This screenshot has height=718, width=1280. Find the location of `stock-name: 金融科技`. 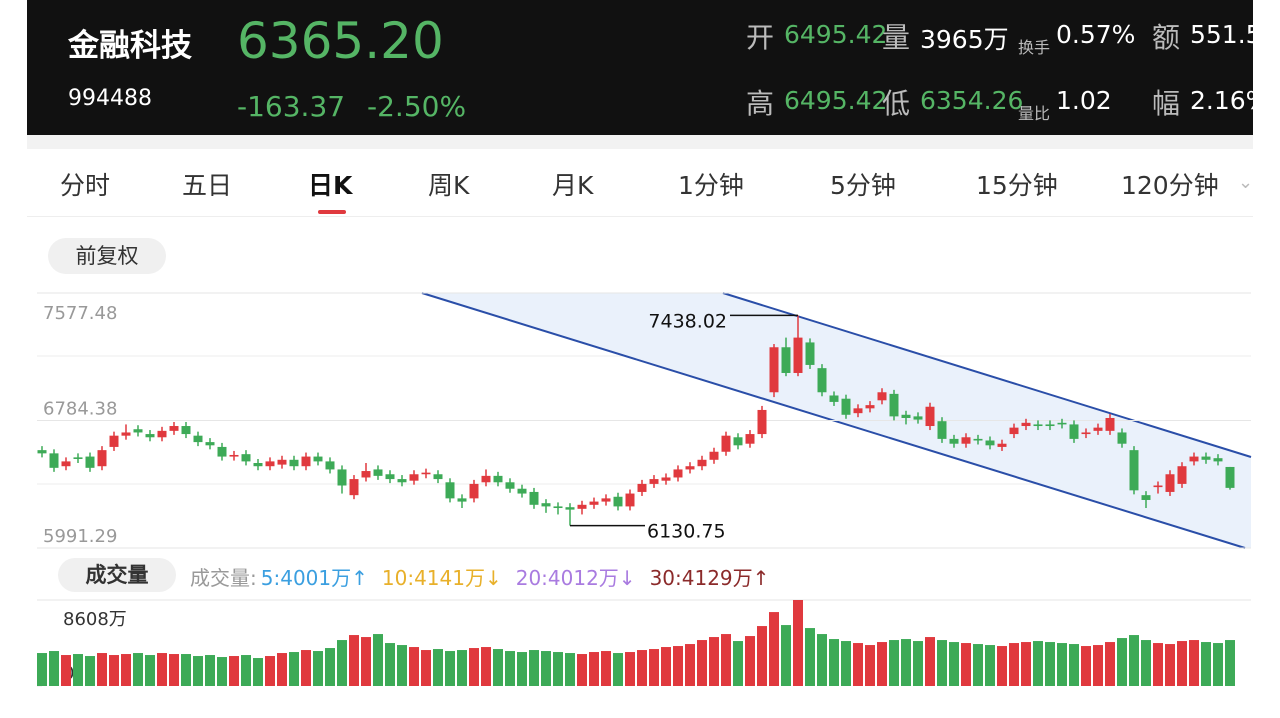

stock-name: 金融科技 is located at coordinates (130, 46).